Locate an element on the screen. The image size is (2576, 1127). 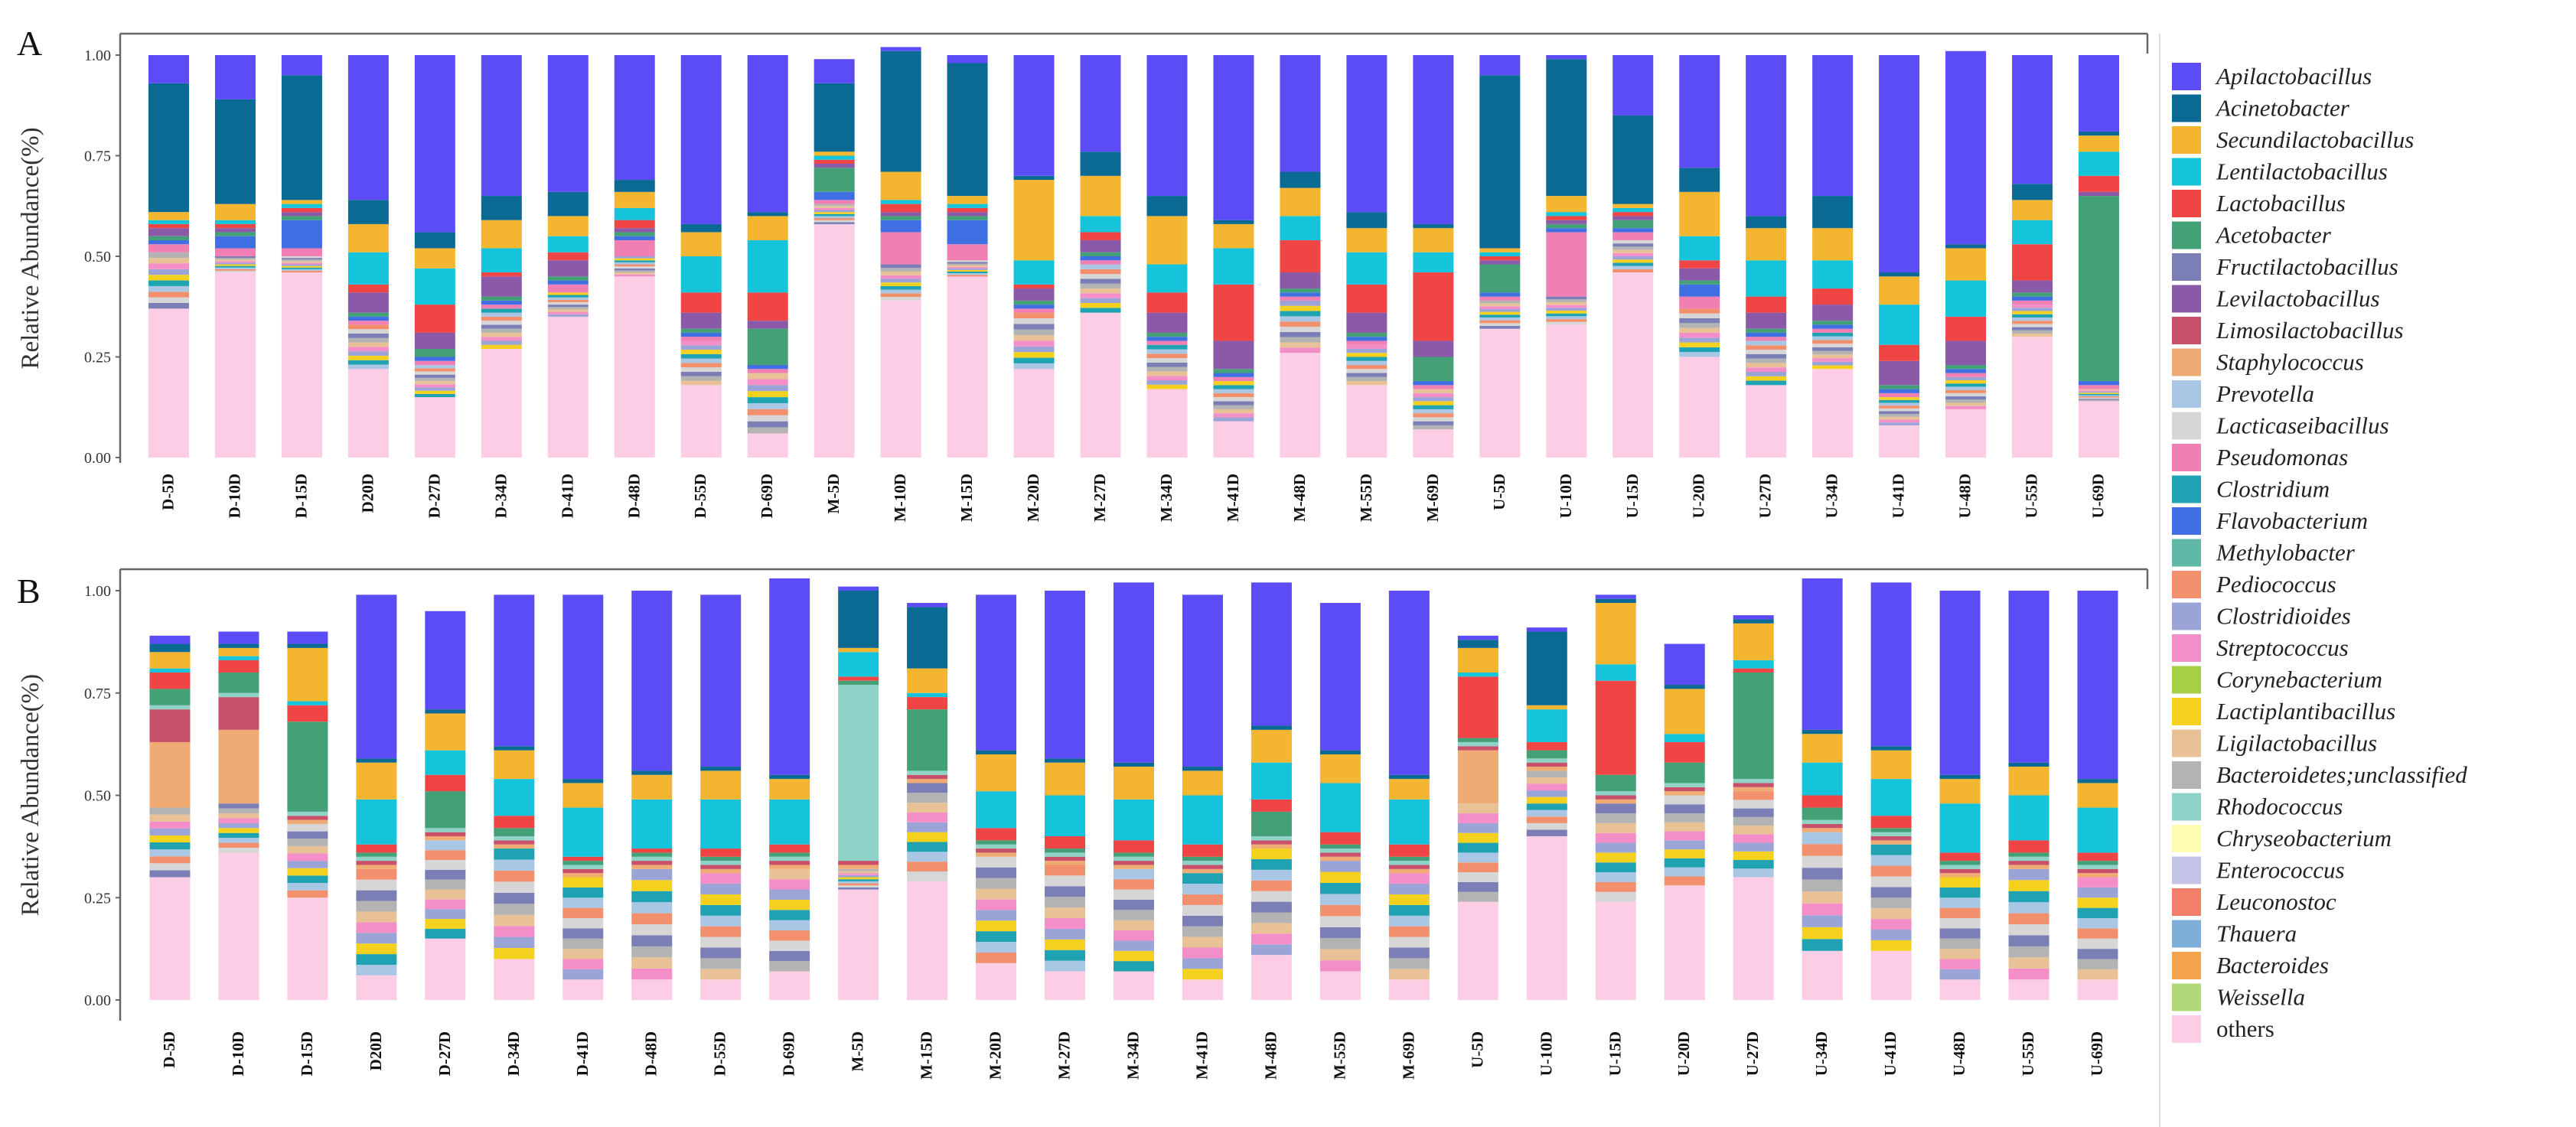
legend-label: Rhodococcus is located at coordinates (2279, 806).